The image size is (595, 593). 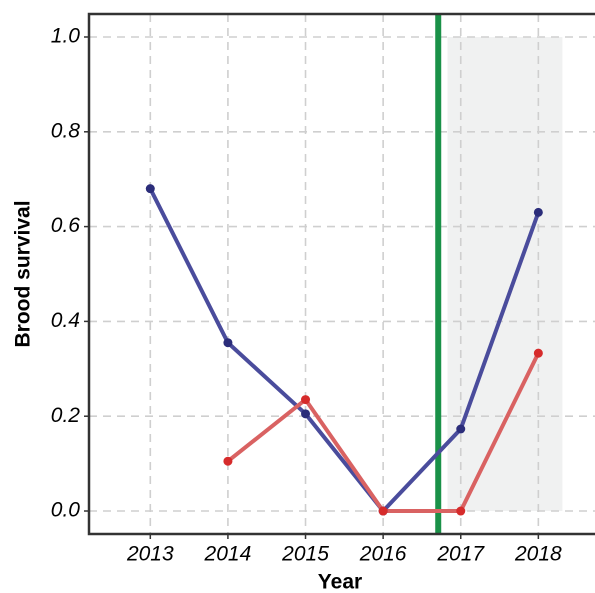 I want to click on y-tick-label: 0.2, so click(x=66, y=415).